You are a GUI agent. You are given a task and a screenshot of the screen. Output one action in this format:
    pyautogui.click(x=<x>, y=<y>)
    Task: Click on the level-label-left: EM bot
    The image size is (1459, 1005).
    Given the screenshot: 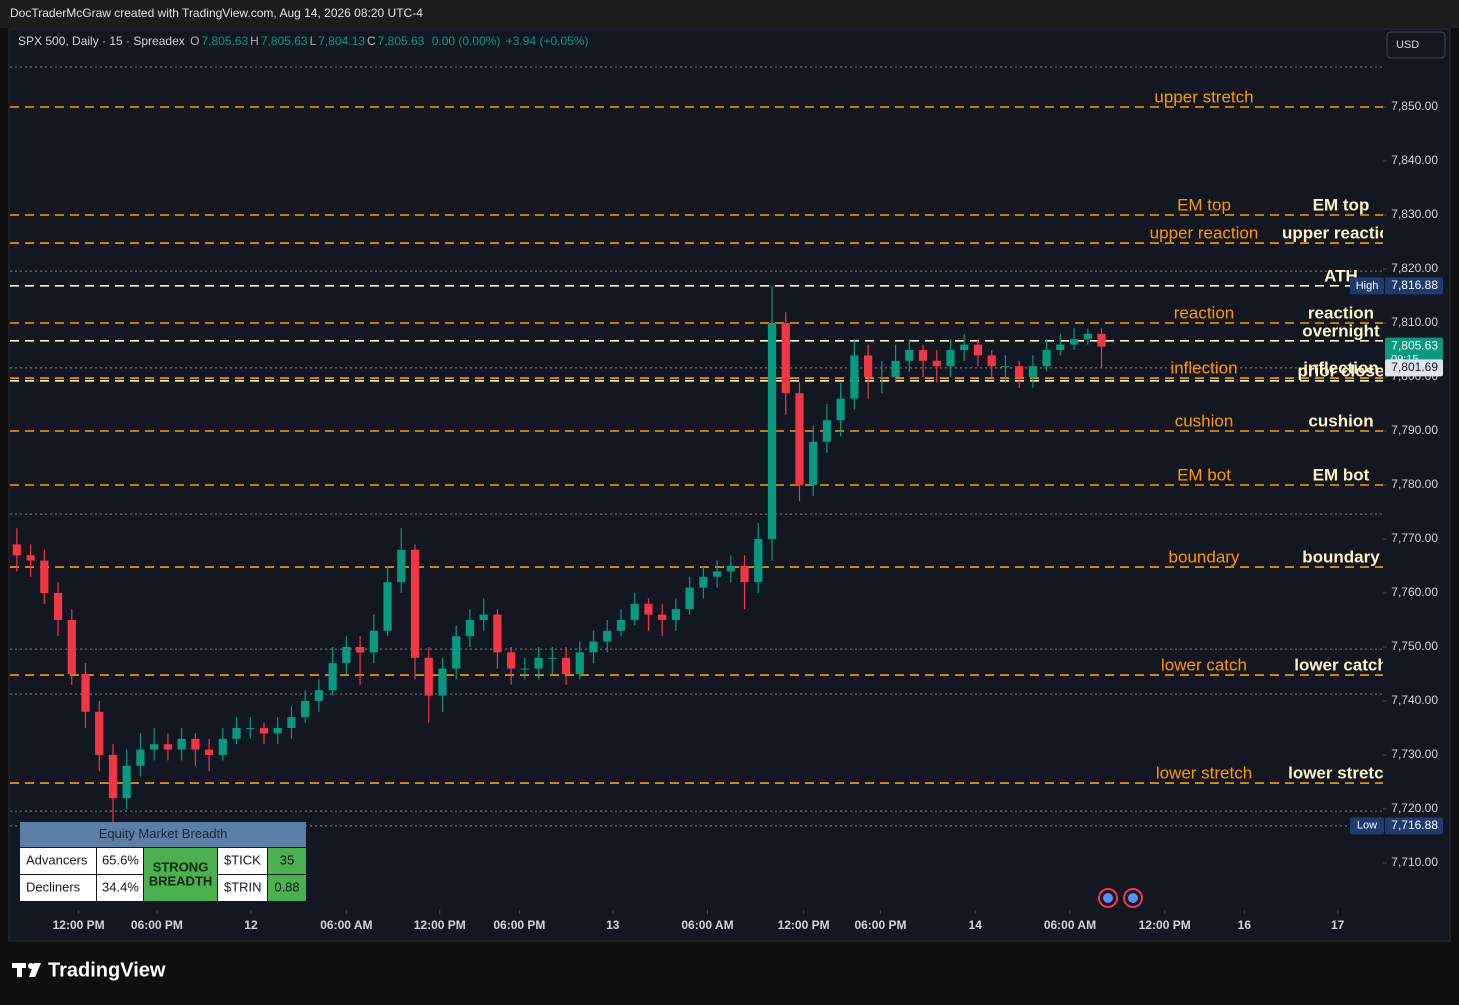 What is the action you would take?
    pyautogui.click(x=1204, y=474)
    